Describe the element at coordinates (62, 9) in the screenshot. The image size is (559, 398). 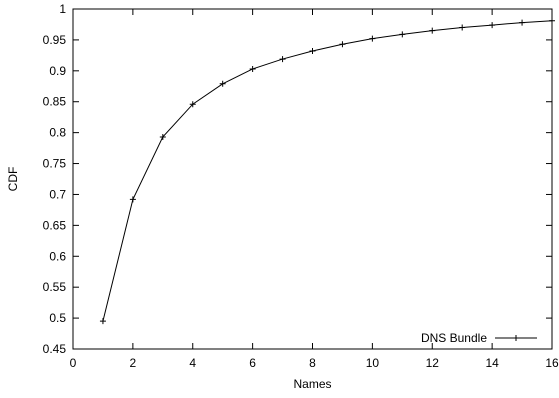
I see `y-tick-label: 1` at that location.